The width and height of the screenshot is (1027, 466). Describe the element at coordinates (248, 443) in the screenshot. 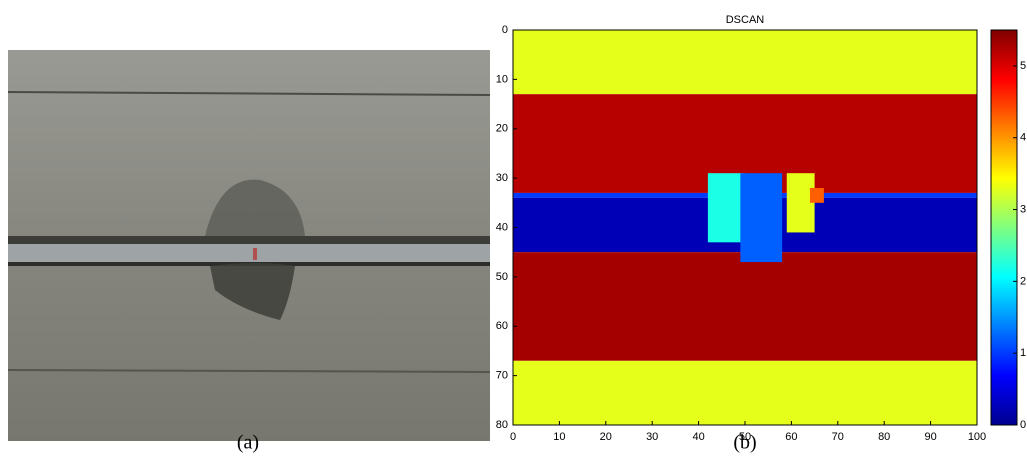

I see `caption: (a)` at that location.